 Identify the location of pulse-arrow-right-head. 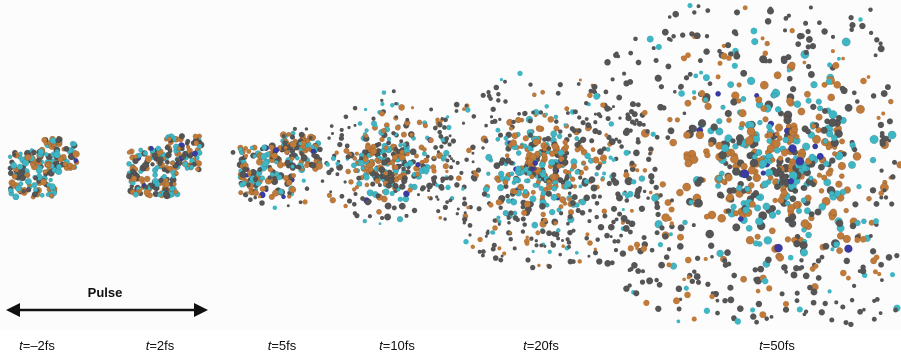
(201, 310).